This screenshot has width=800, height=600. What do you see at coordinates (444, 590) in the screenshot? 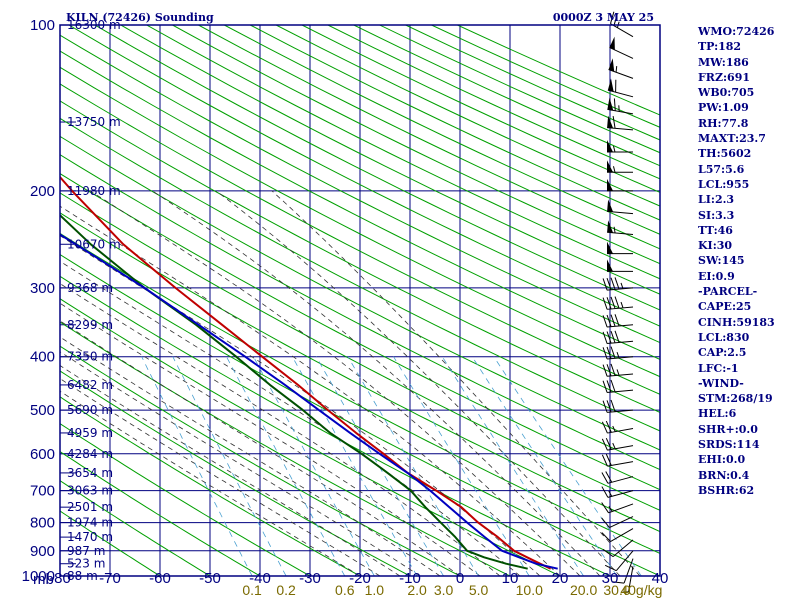
I see `mixing-ratio-label: 3.0` at bounding box center [444, 590].